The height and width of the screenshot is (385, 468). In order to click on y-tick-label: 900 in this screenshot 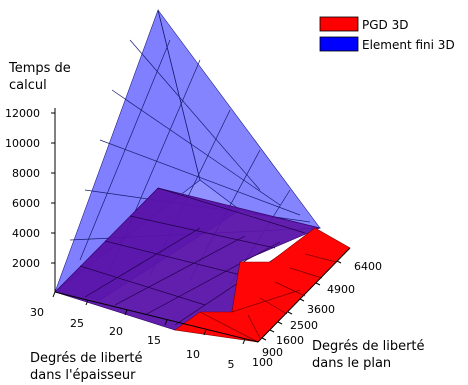, I will do `click(272, 352)`.